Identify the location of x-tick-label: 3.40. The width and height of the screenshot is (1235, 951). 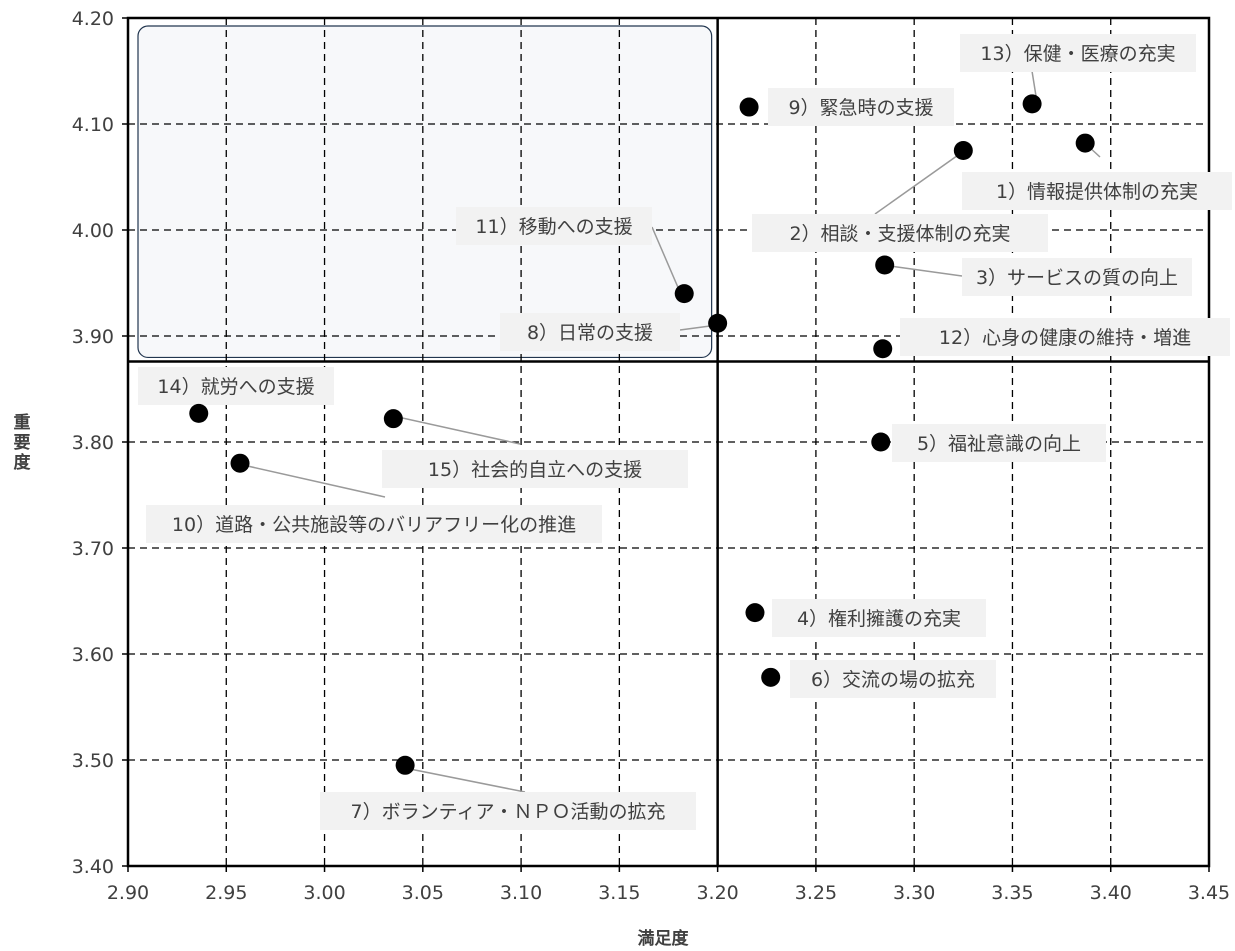
(1111, 893).